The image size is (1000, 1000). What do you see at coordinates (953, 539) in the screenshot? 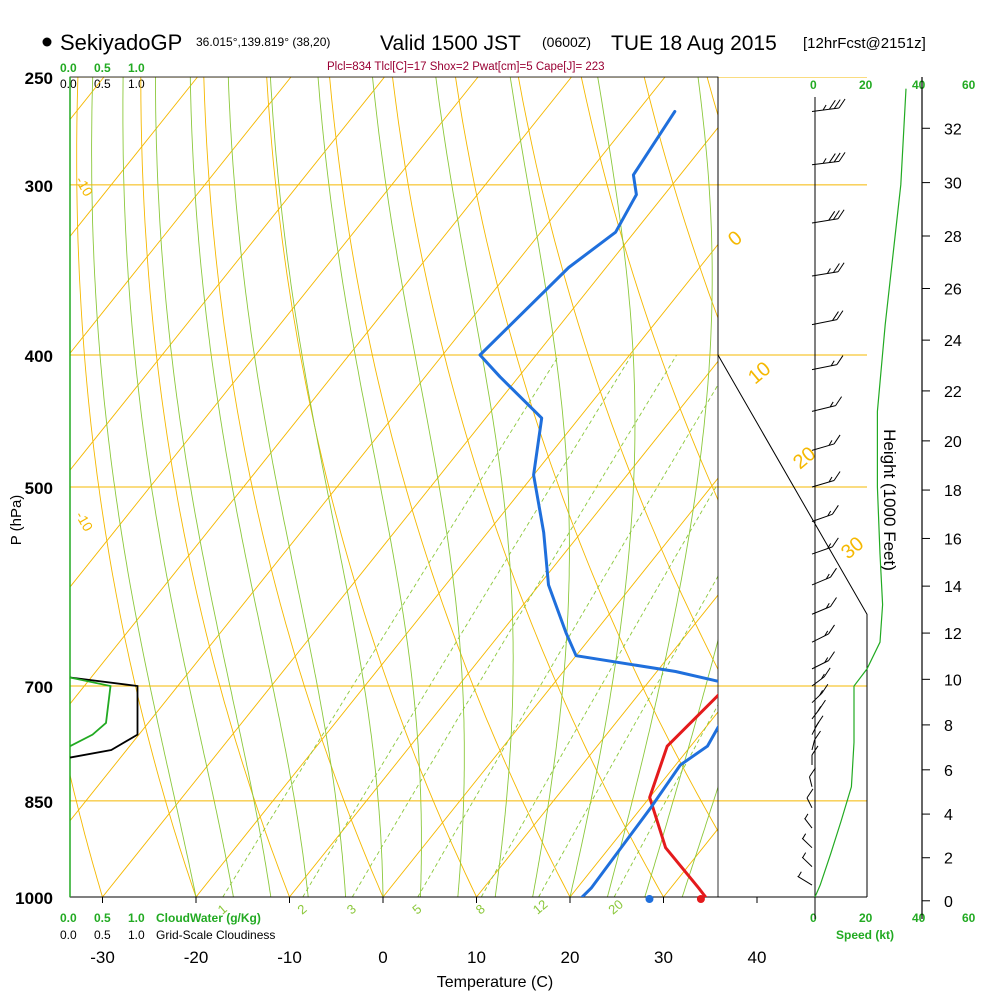
I see `height-tick-label: 16` at bounding box center [953, 539].